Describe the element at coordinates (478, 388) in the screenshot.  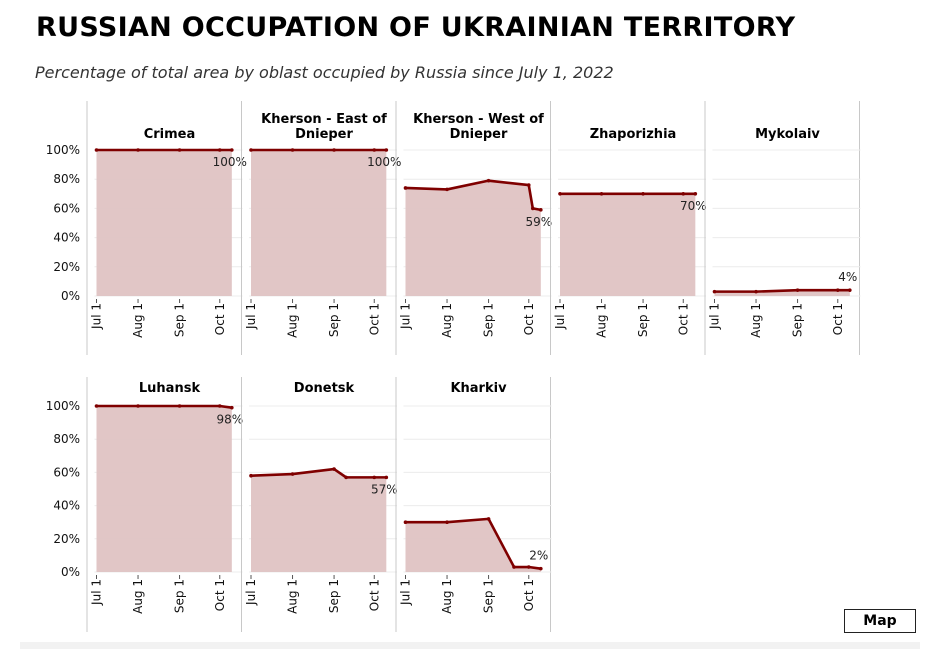
I see `panel-title-kharkiv: Kharkiv` at that location.